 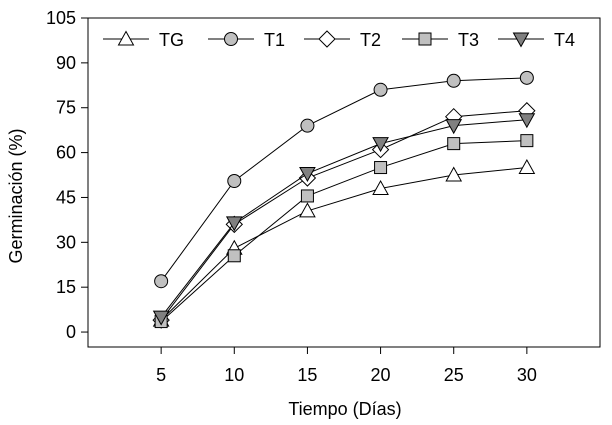 I want to click on legend-marker-circle, so click(x=231, y=39).